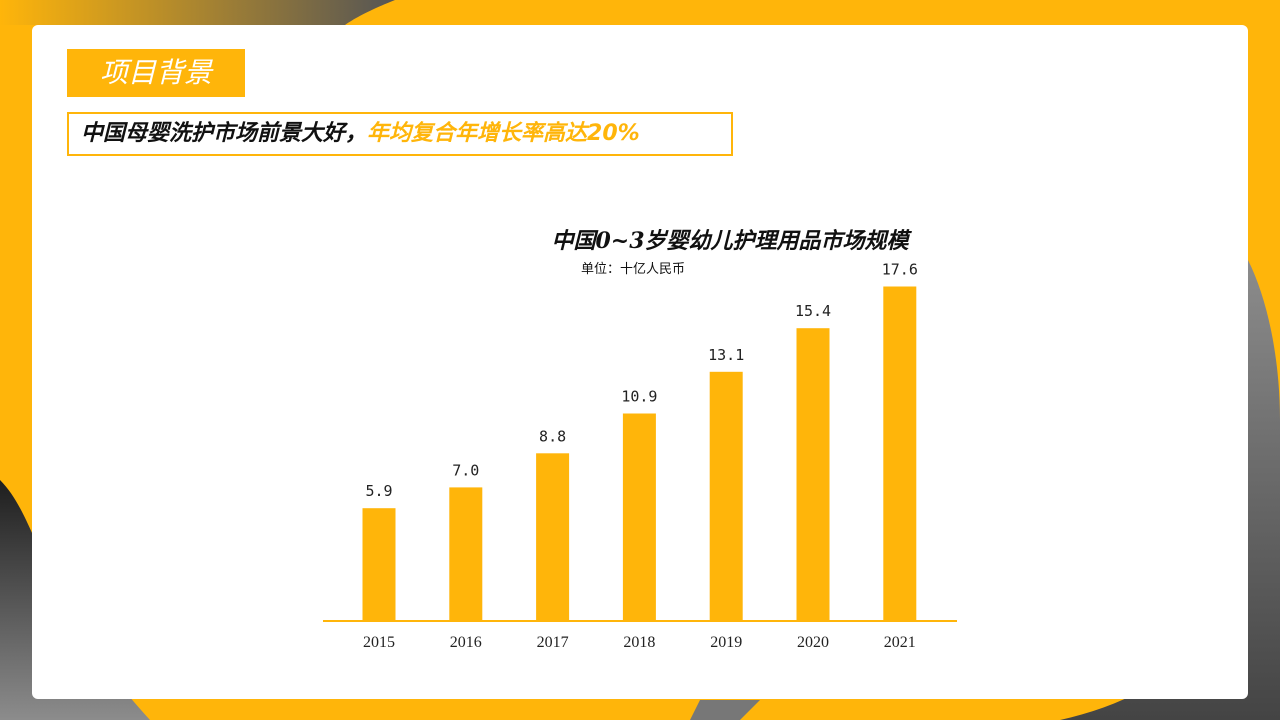 This screenshot has height=720, width=1280. What do you see at coordinates (378, 491) in the screenshot?
I see `data-label: 5.9` at bounding box center [378, 491].